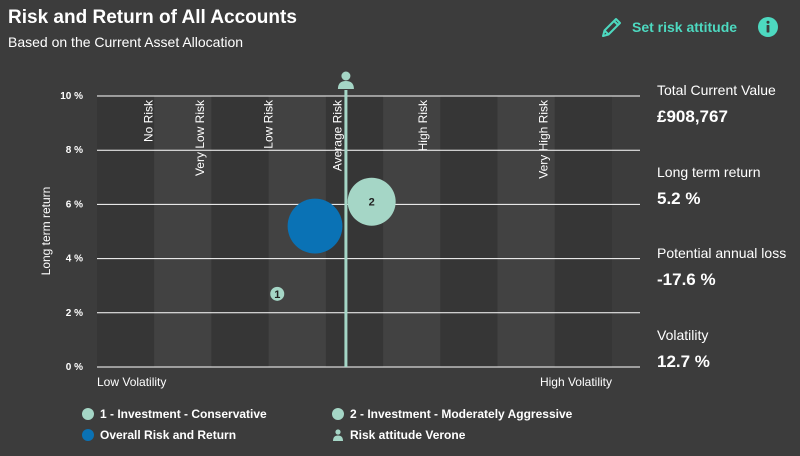 This screenshot has width=800, height=456. I want to click on legend-item-overall: Overall Risk and Return, so click(159, 435).